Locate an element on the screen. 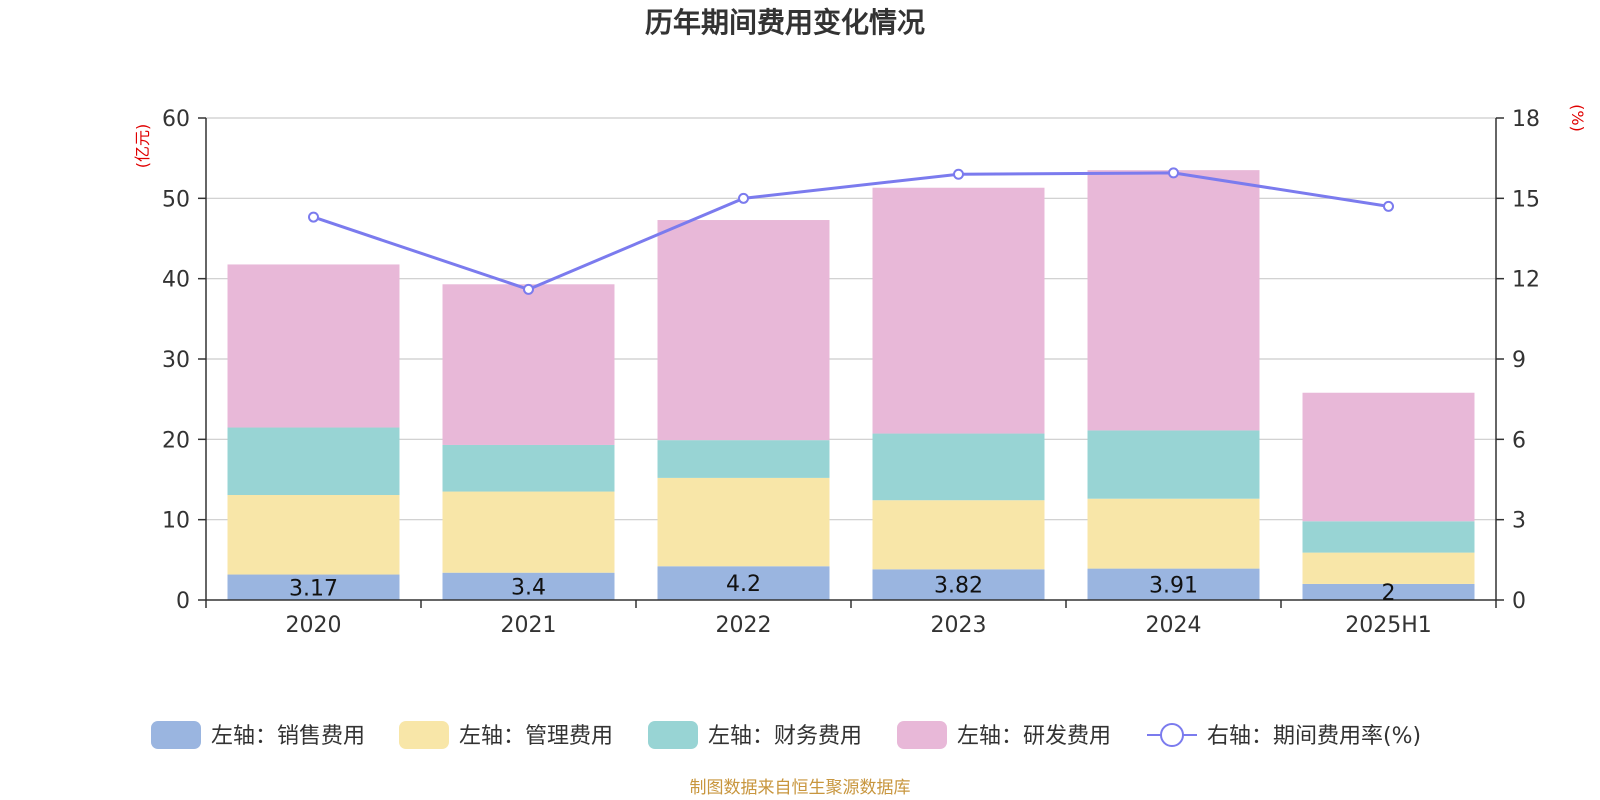 This screenshot has width=1600, height=800. y-left-tick-label: 30 is located at coordinates (176, 360).